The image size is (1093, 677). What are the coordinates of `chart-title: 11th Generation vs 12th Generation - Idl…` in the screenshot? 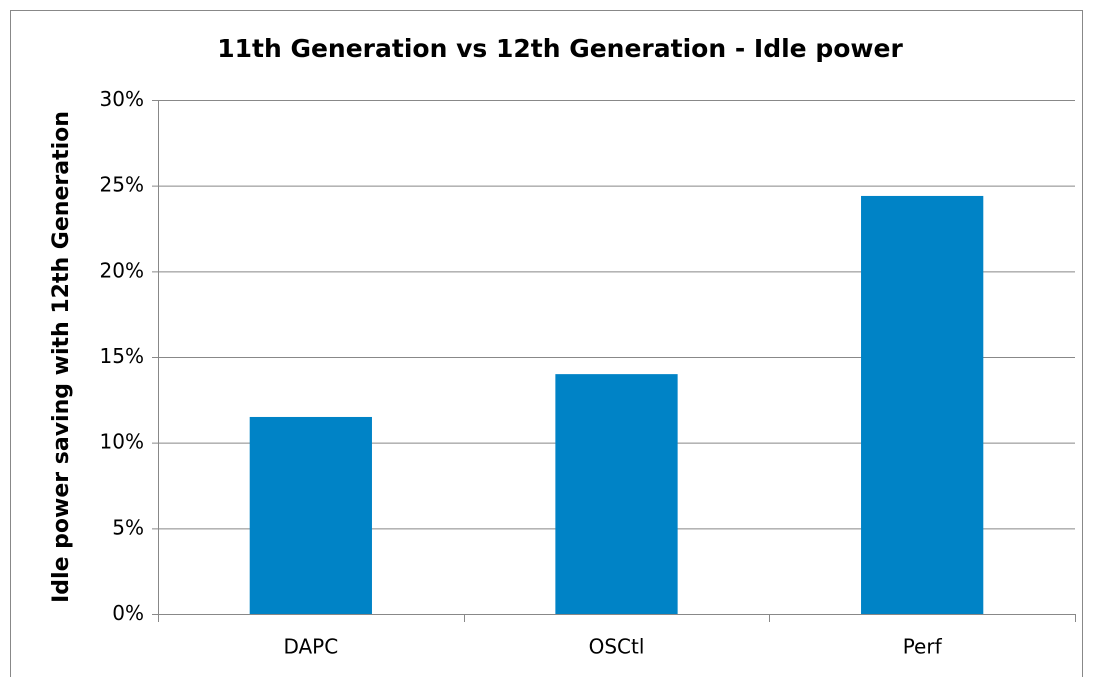 It's located at (560, 48).